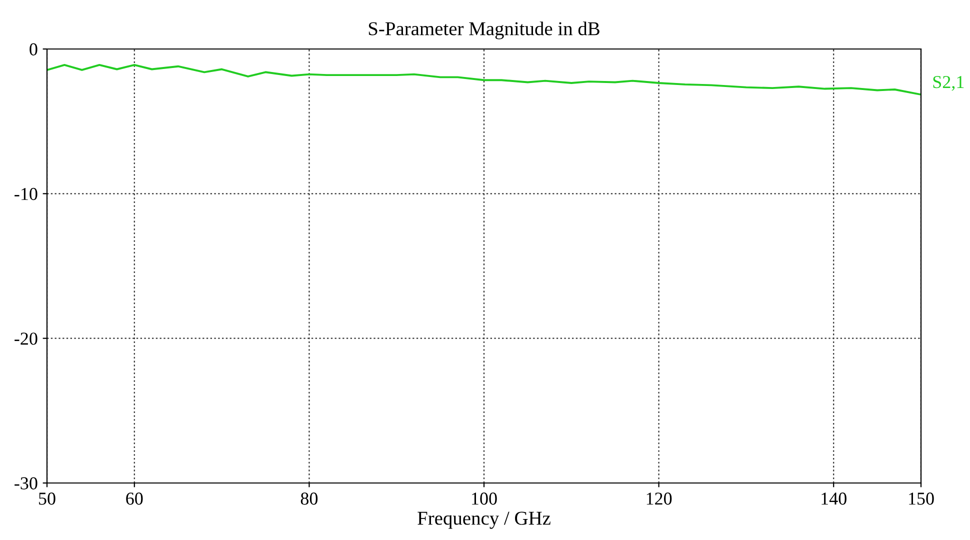 This screenshot has width=970, height=540. What do you see at coordinates (834, 498) in the screenshot?
I see `x-tick-label: 140` at bounding box center [834, 498].